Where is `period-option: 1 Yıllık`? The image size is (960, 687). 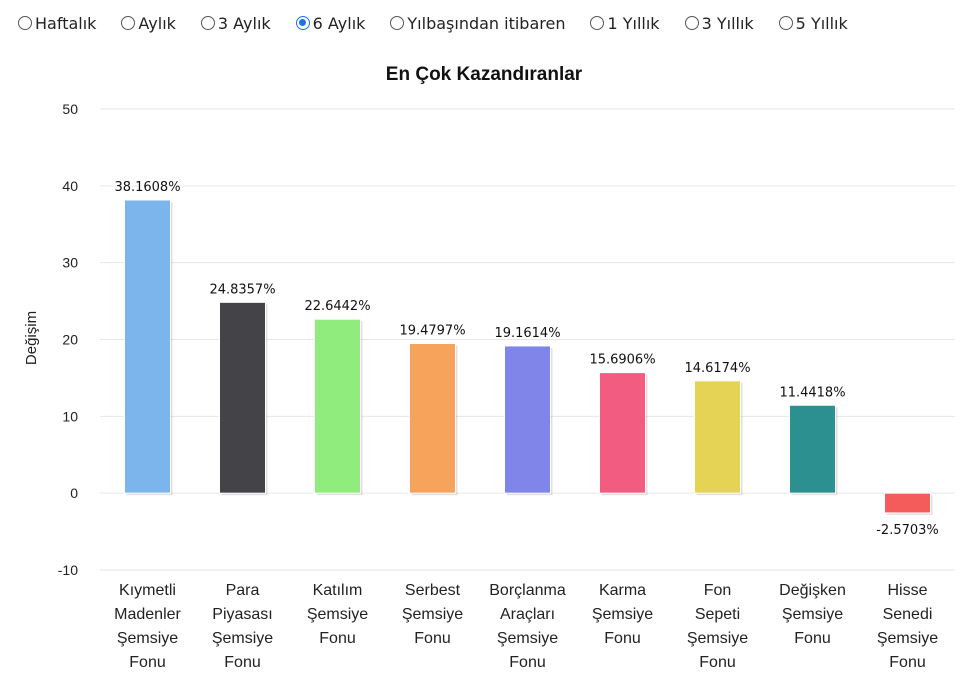 period-option: 1 Yıllık is located at coordinates (625, 23).